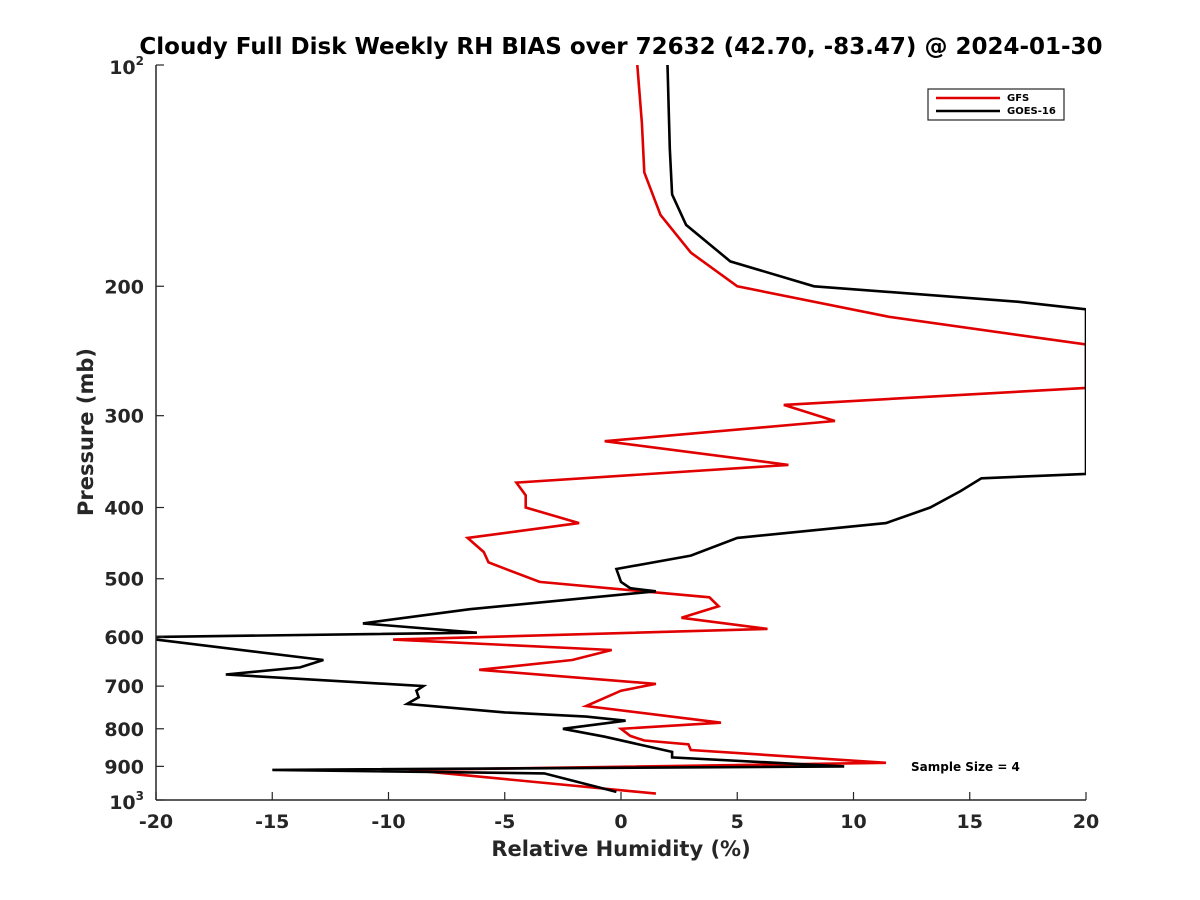  I want to click on legend: GFS GOES-16, so click(996, 104).